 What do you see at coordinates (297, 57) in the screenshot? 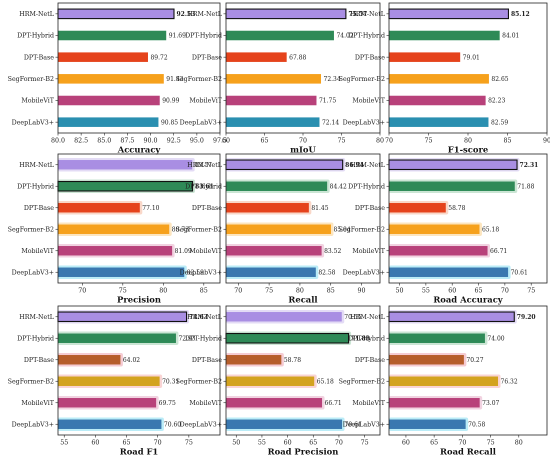
I see `data-label: 67.88` at bounding box center [297, 57].